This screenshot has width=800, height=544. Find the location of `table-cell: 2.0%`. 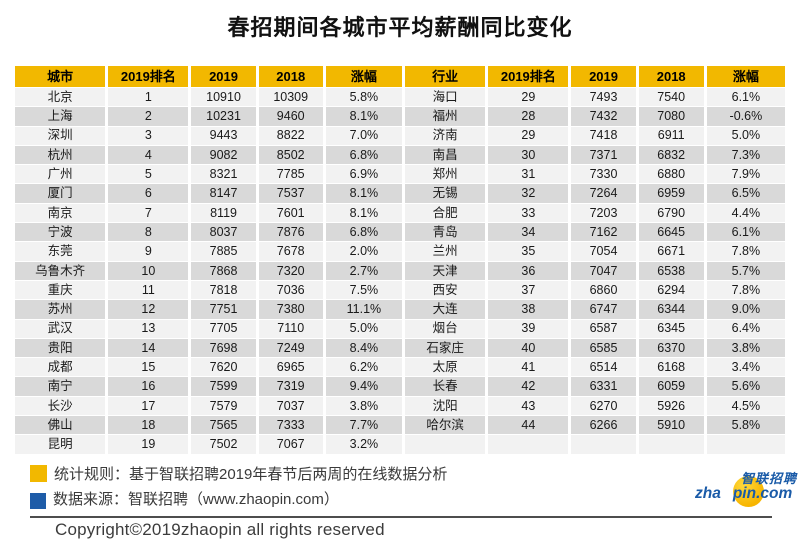

table-cell: 2.0% is located at coordinates (363, 251).